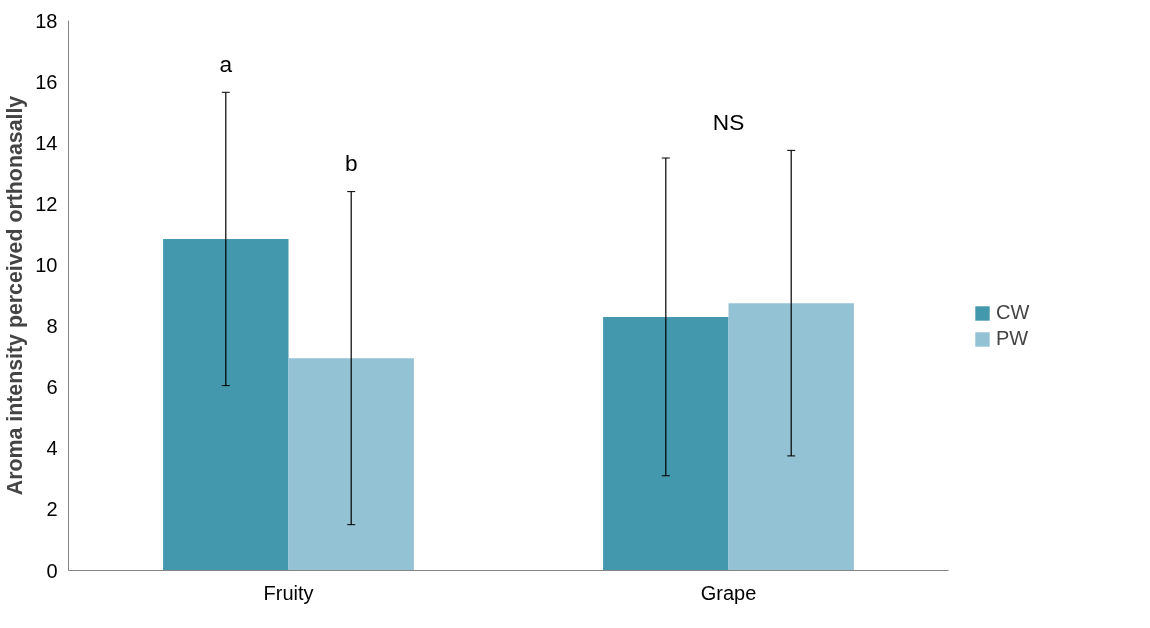 This screenshot has width=1150, height=628. I want to click on y-tick-label: 14, so click(46, 142).